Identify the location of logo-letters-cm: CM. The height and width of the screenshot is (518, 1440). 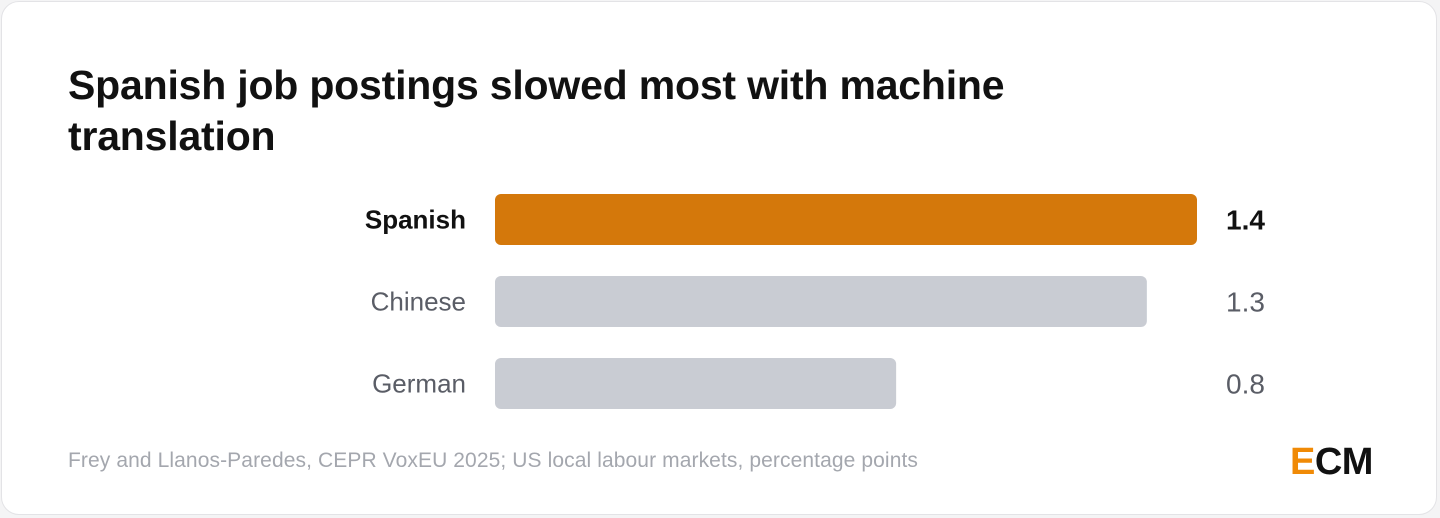
(1344, 462).